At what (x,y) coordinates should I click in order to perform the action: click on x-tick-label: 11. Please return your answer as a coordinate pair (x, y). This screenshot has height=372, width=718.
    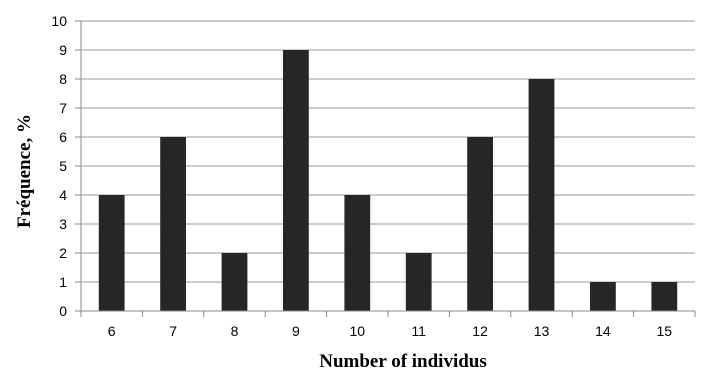
    Looking at the image, I should click on (418, 331).